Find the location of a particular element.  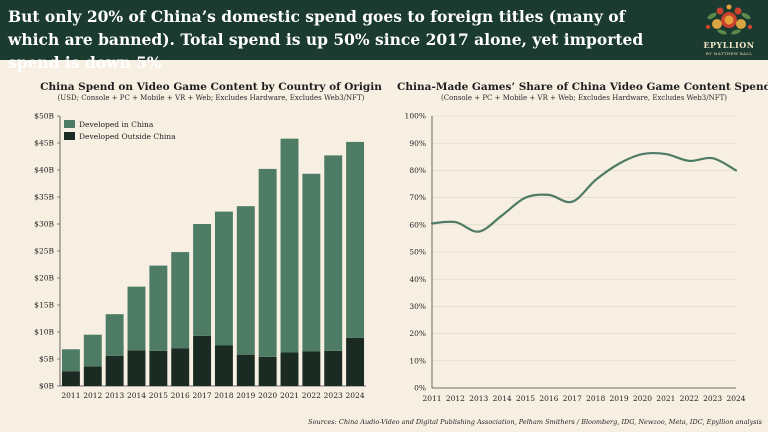

bar-x-tick-label: 2012 is located at coordinates (92, 395).